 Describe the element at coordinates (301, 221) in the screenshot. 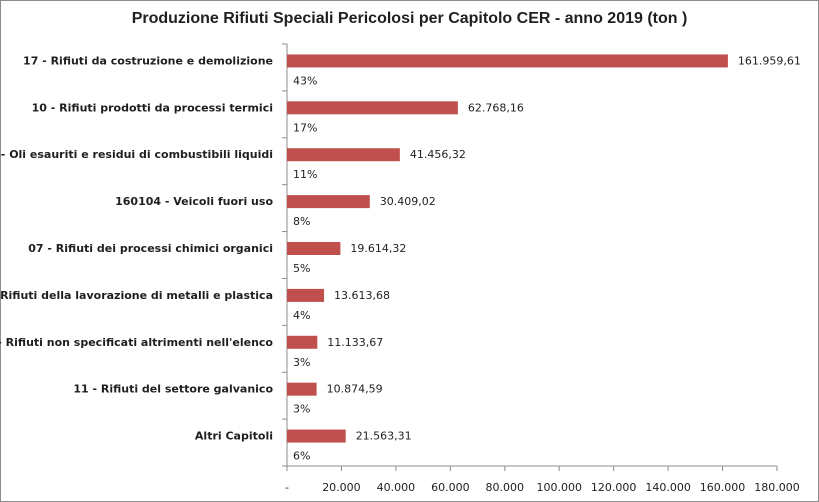

I see `bar-percent-label: 8%` at that location.